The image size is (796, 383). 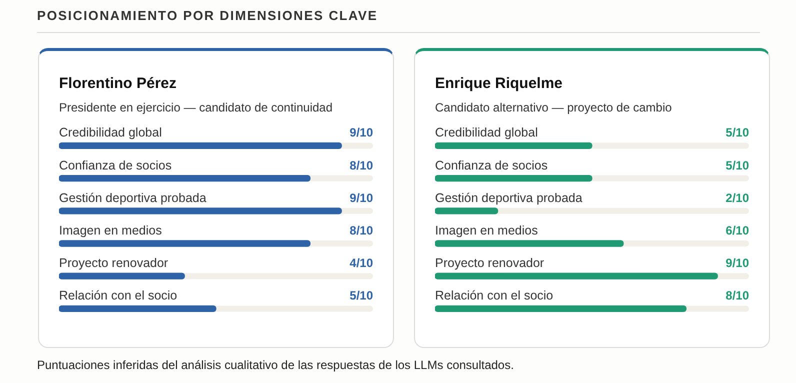 What do you see at coordinates (275, 365) in the screenshot?
I see `text: Puntuaciones inferidas del análisis cualitativo de las respuestas de los LLMs consultados.` at bounding box center [275, 365].